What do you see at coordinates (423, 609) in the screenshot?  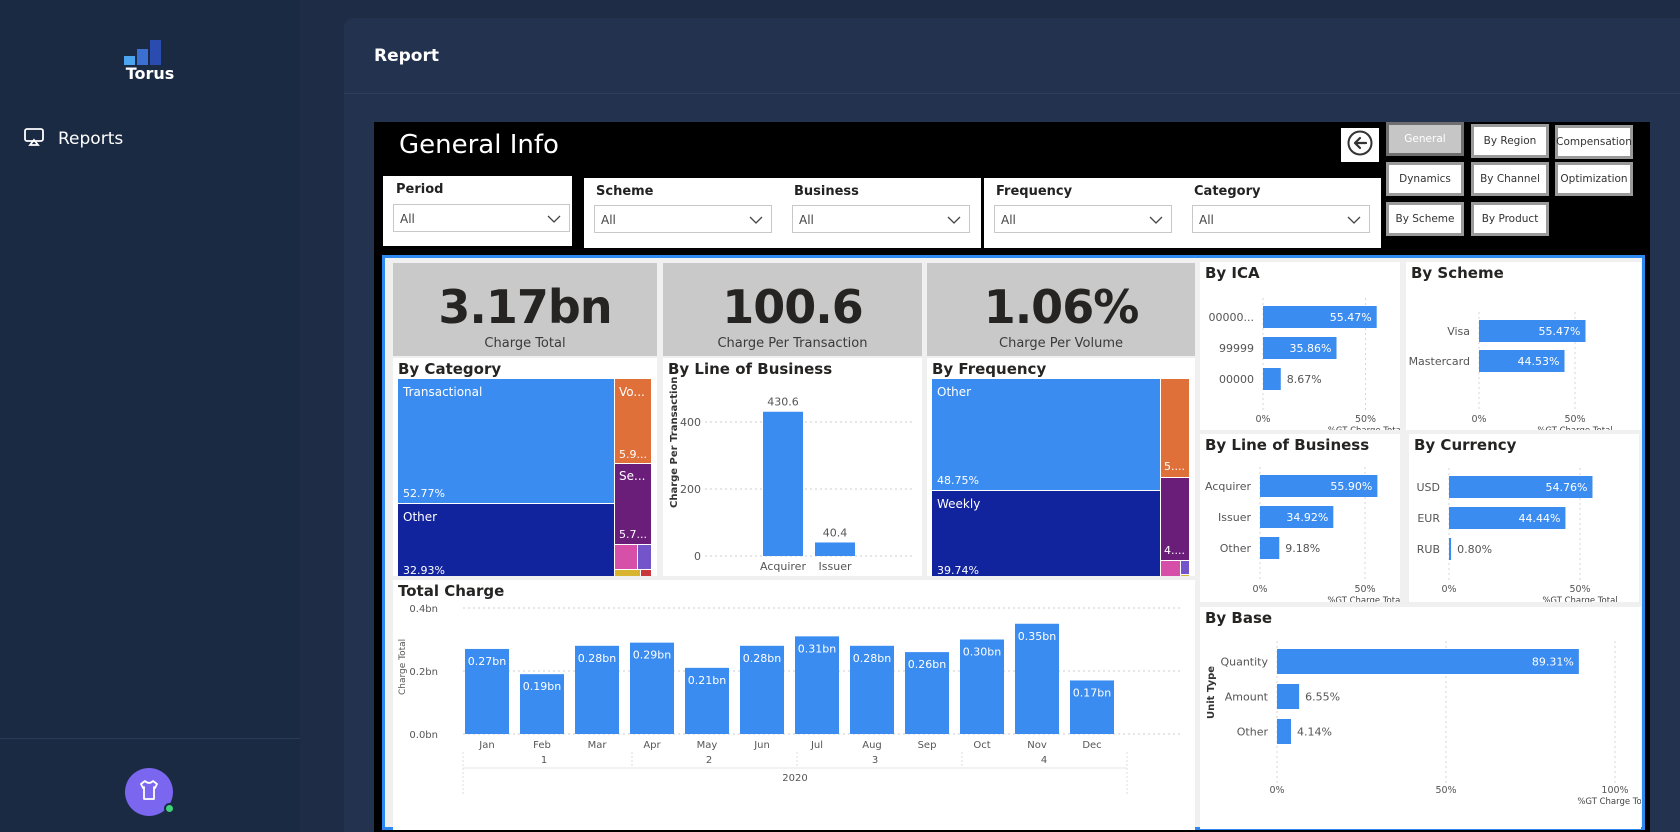 I see `y-tick-label: 0.4bn` at bounding box center [423, 609].